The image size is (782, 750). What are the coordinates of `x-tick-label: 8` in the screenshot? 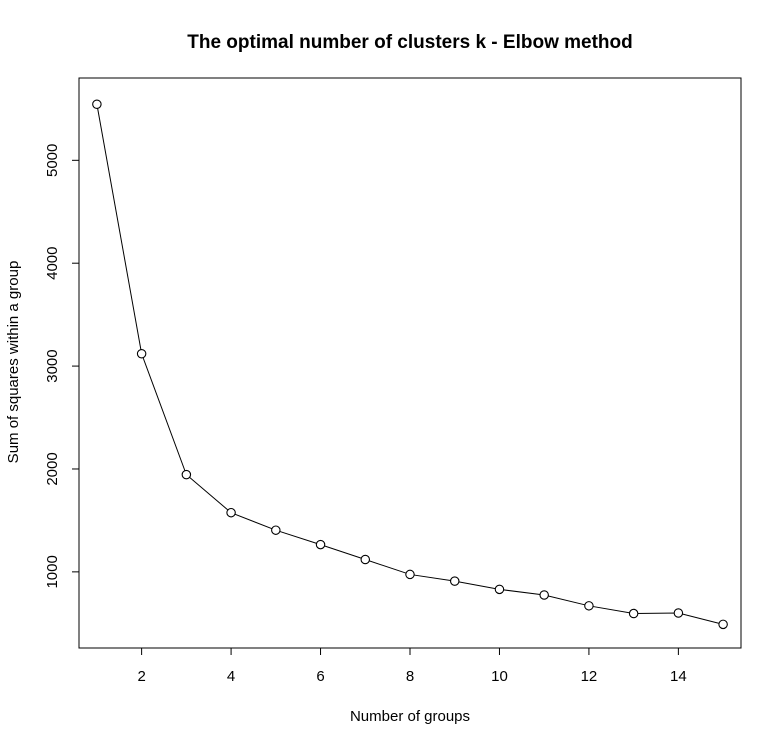 It's located at (410, 676).